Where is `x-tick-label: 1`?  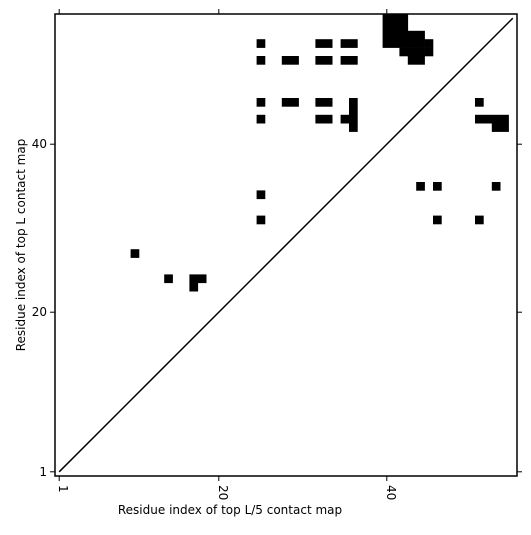
x-tick-label: 1 is located at coordinates (63, 489).